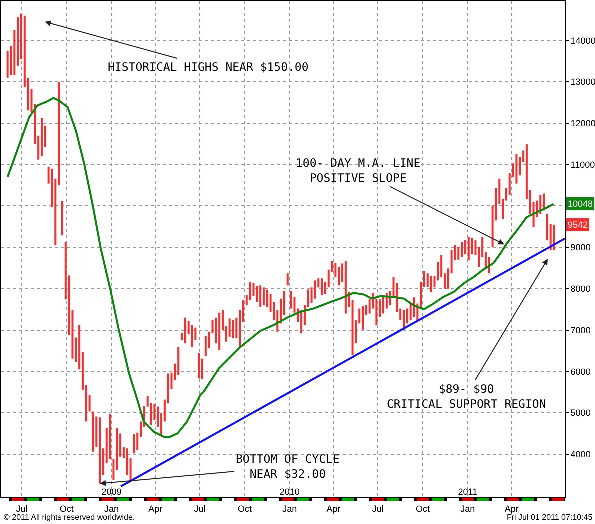 The height and width of the screenshot is (524, 595). Describe the element at coordinates (358, 170) in the screenshot. I see `annotation: 100- DAY M.A. LINE POSITIVE SLOPE` at that location.